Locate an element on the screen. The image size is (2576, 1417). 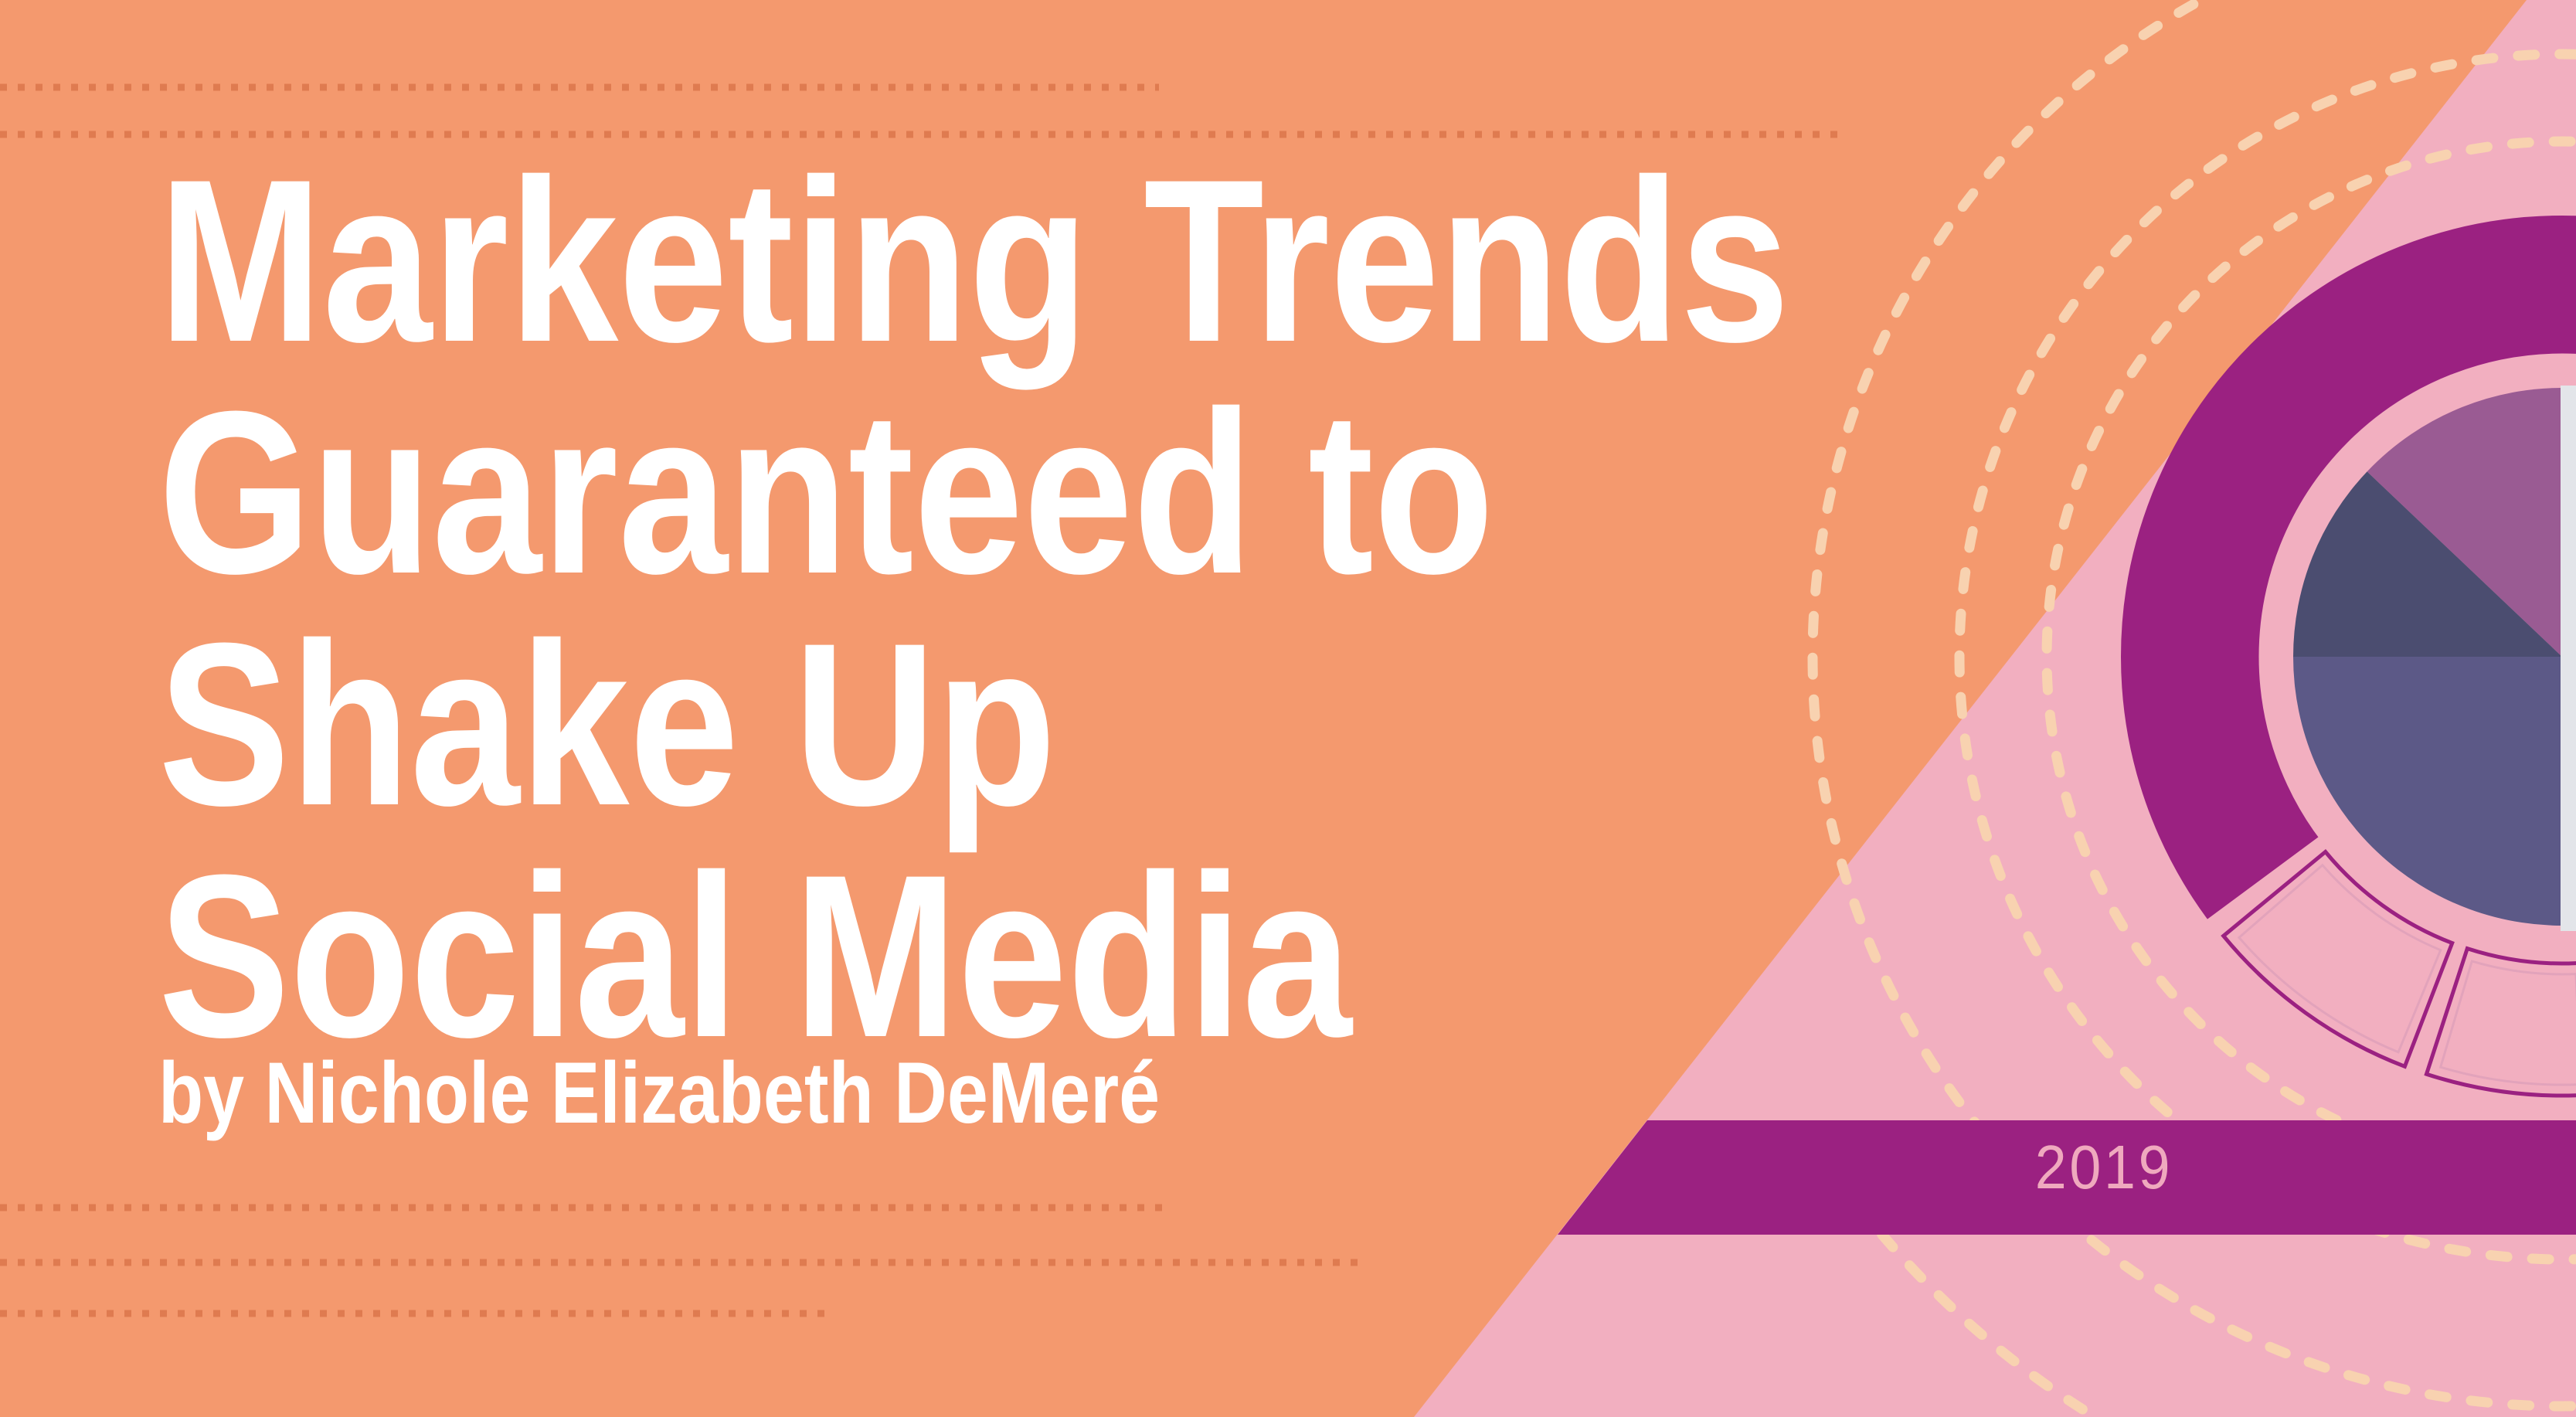
byline: by Nichole Elizabeth DeMeré is located at coordinates (659, 1093).